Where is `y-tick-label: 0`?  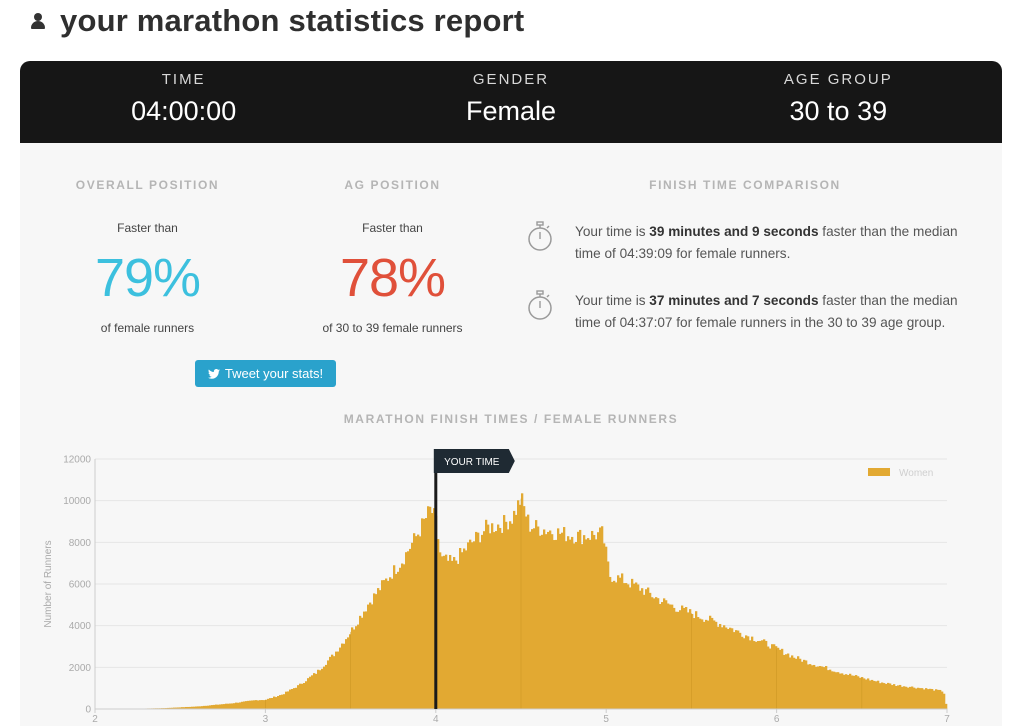
y-tick-label: 0 is located at coordinates (88, 710).